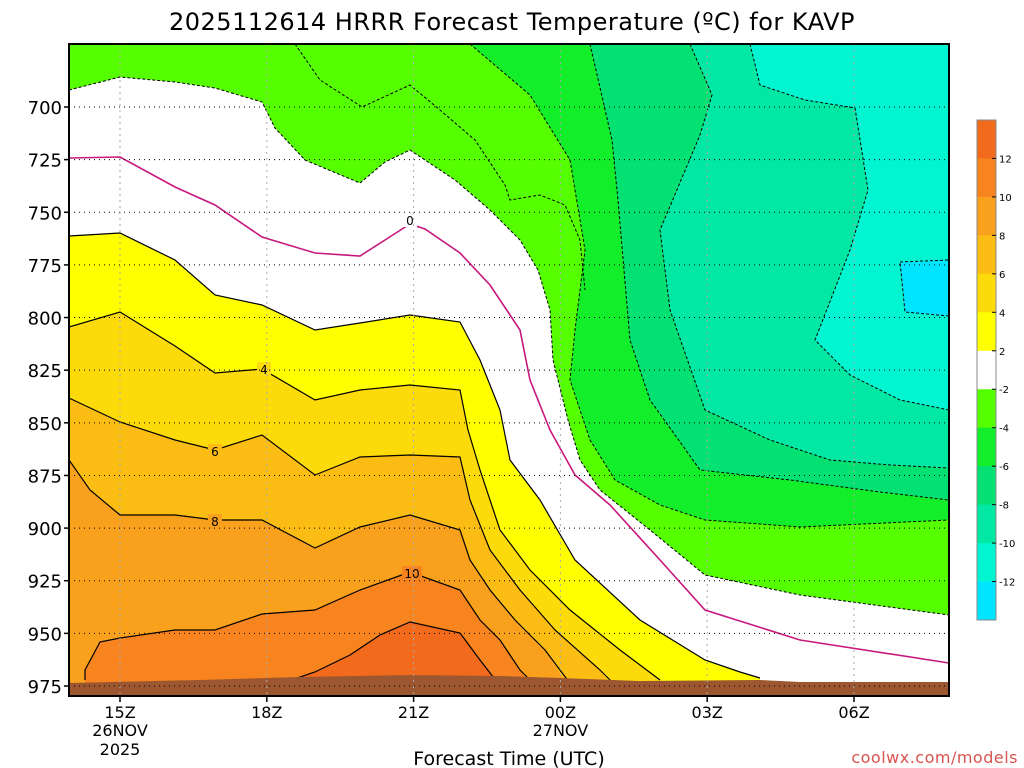 This screenshot has height=768, width=1024. I want to click on xtick-label-4: 03Z, so click(707, 712).